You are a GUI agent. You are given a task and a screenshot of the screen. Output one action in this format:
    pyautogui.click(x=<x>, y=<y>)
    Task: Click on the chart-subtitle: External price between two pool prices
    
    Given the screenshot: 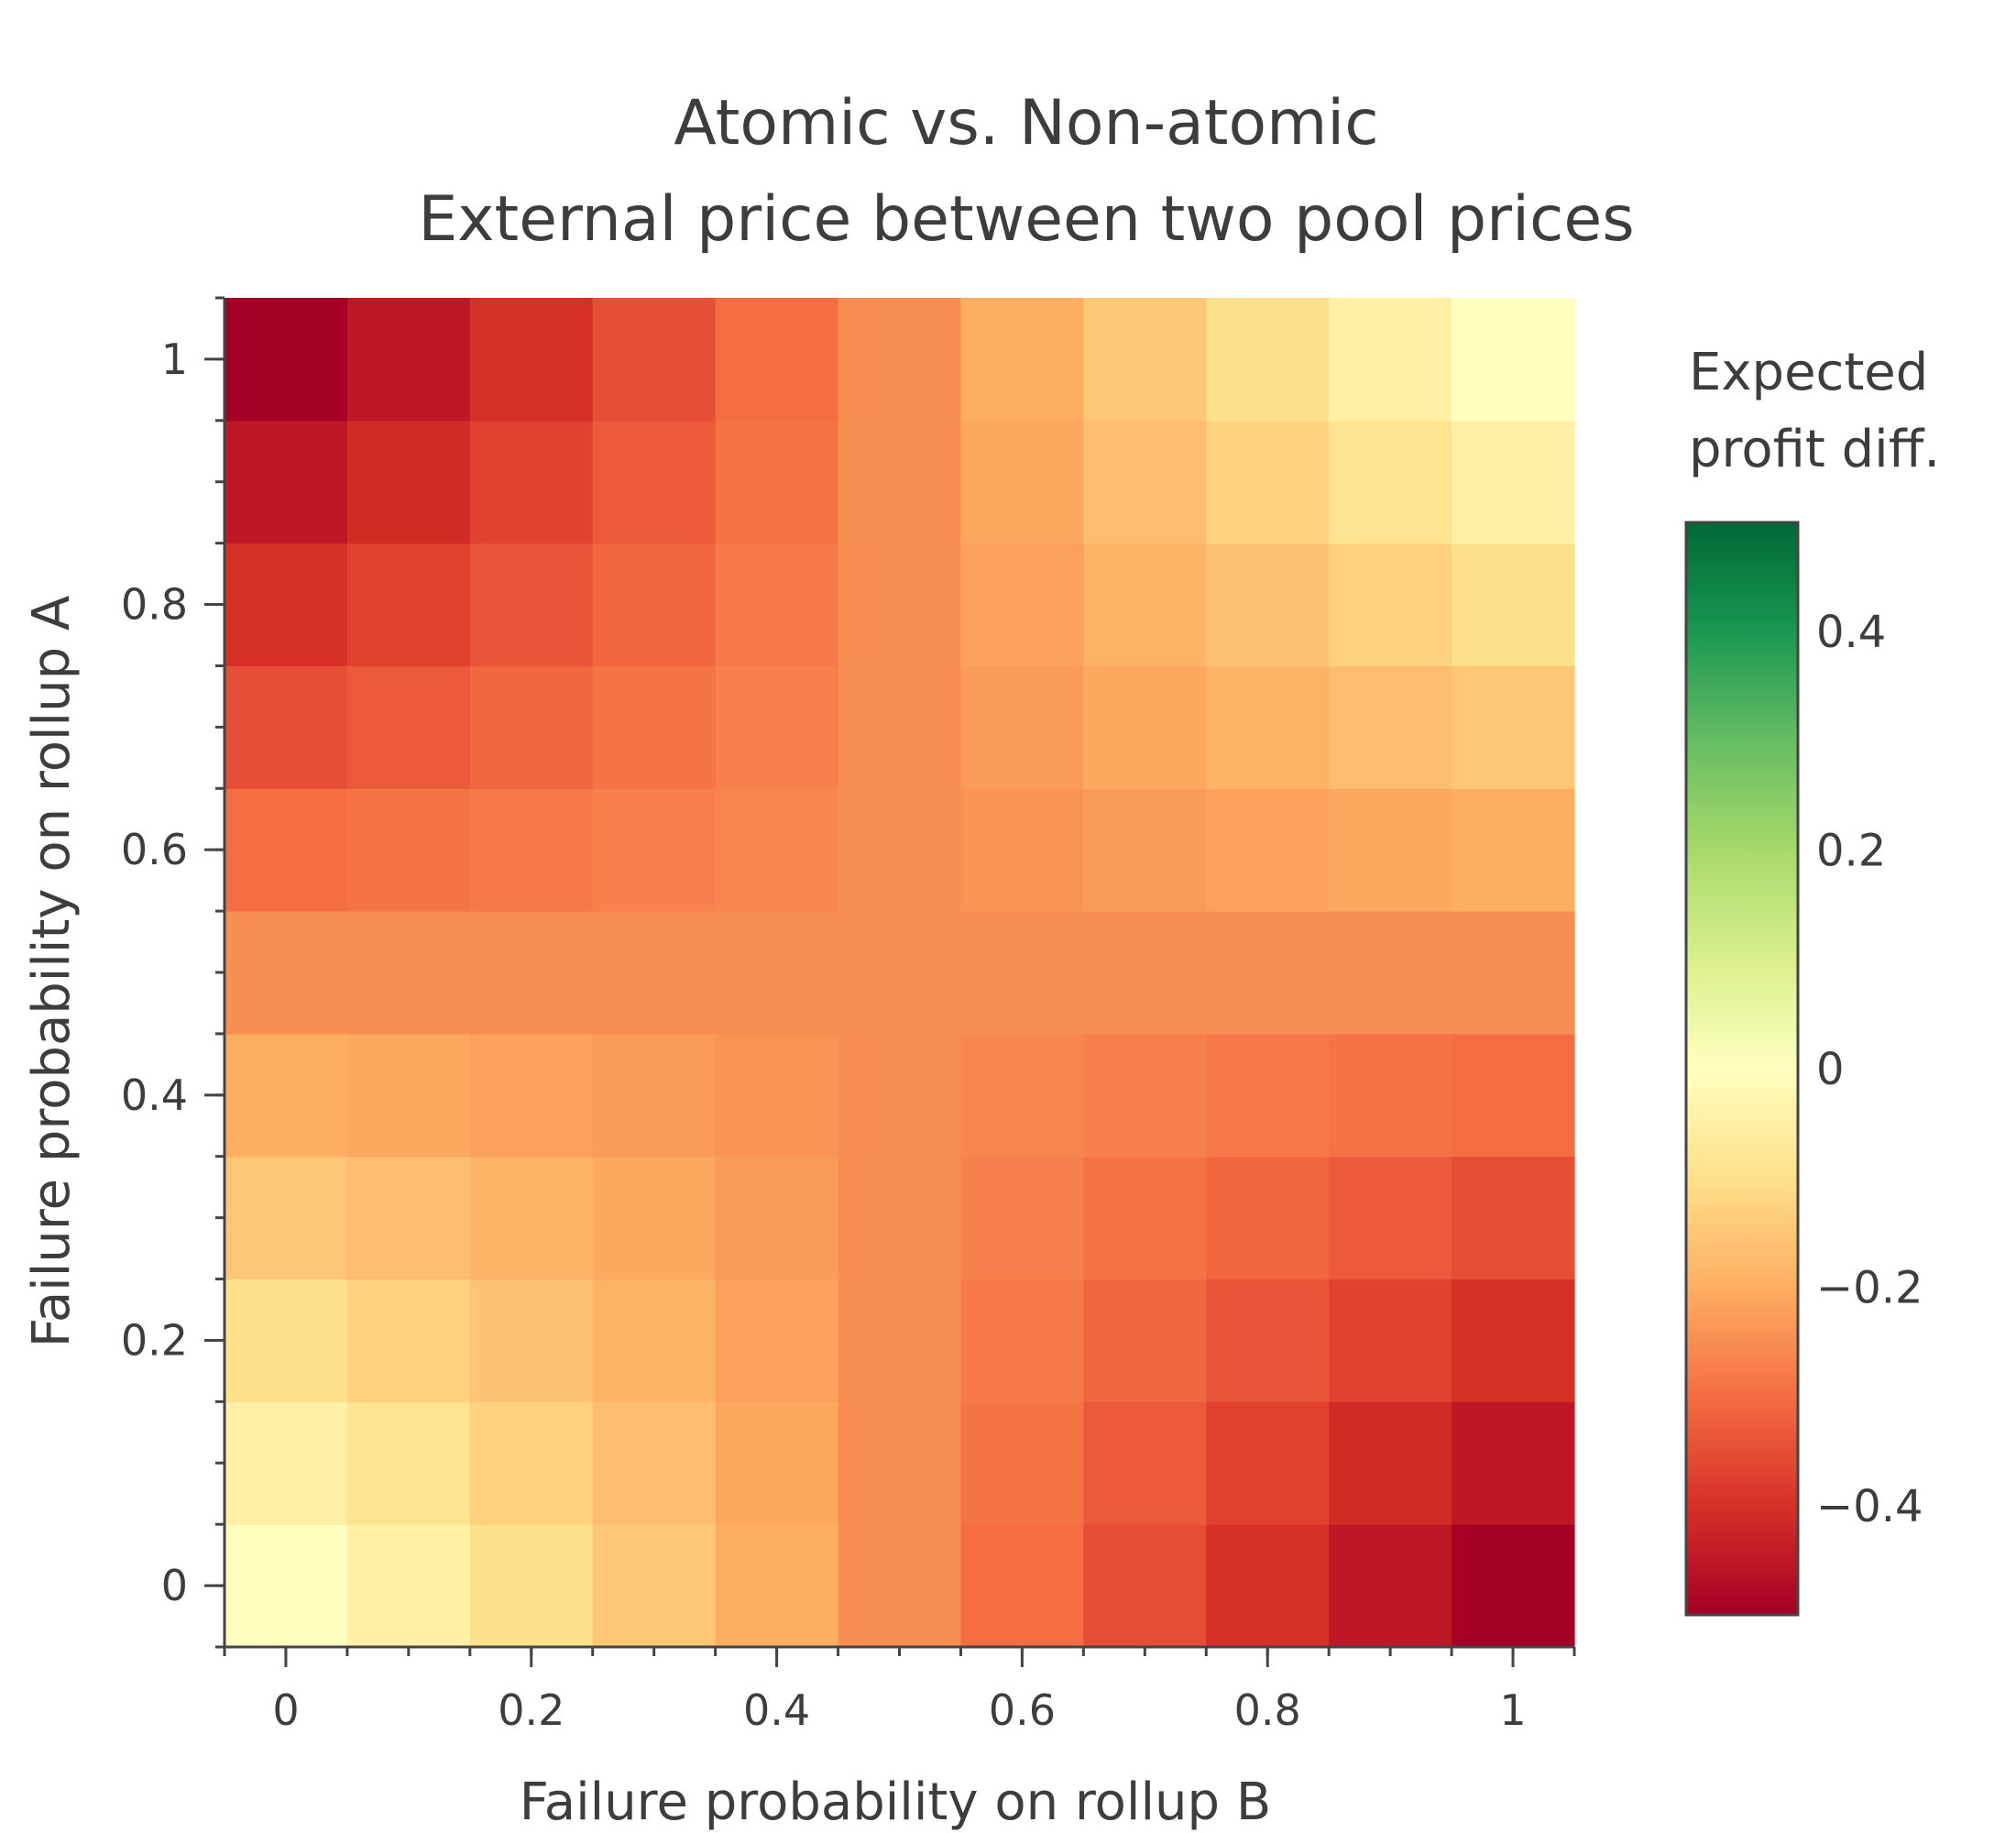 What is the action you would take?
    pyautogui.click(x=1026, y=219)
    